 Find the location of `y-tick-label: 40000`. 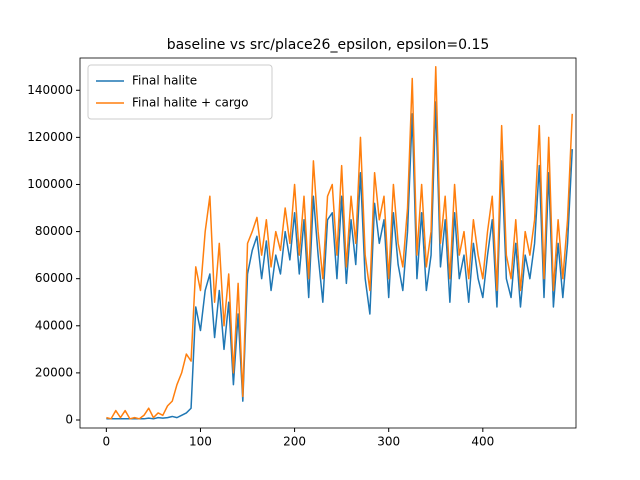

y-tick-label: 40000 is located at coordinates (54, 325).